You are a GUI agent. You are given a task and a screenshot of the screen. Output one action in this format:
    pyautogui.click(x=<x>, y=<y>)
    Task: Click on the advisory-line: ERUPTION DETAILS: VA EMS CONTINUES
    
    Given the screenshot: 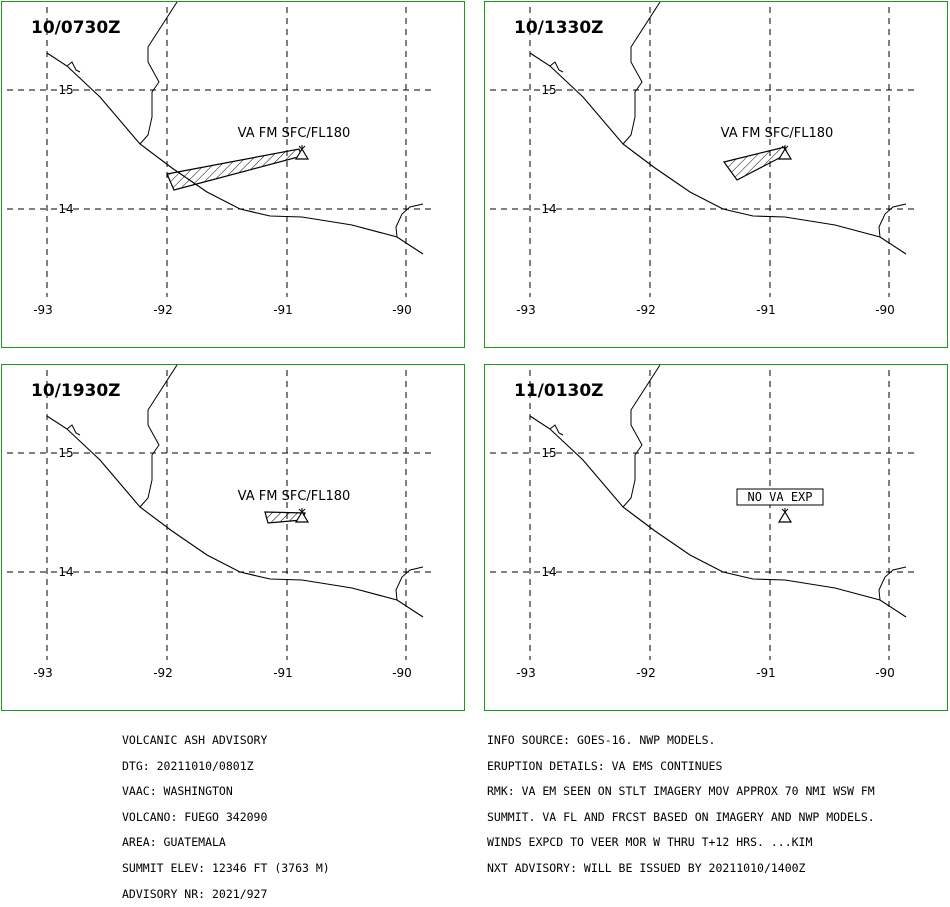 What is the action you would take?
    pyautogui.click(x=605, y=765)
    